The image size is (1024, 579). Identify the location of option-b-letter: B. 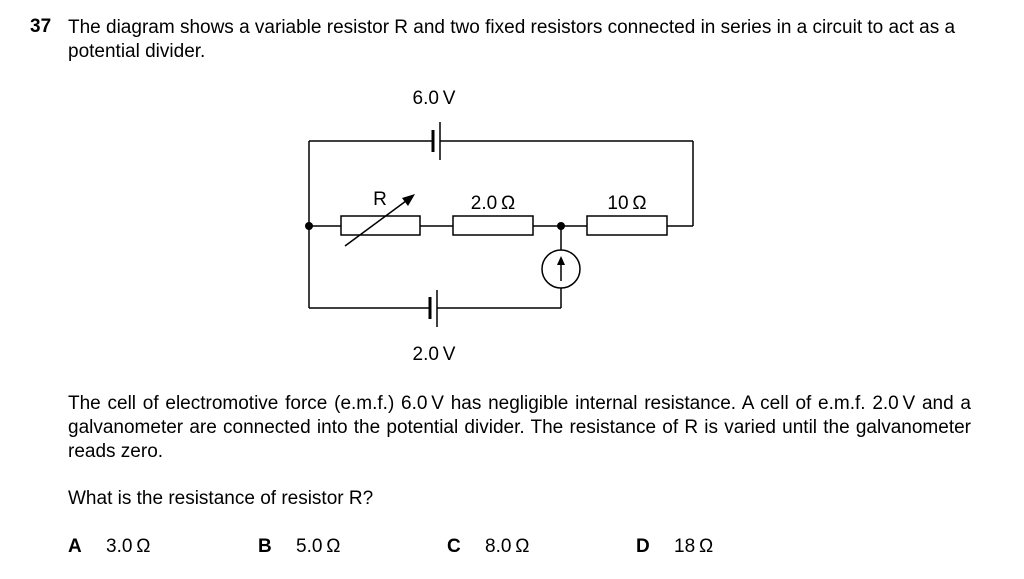
(265, 546).